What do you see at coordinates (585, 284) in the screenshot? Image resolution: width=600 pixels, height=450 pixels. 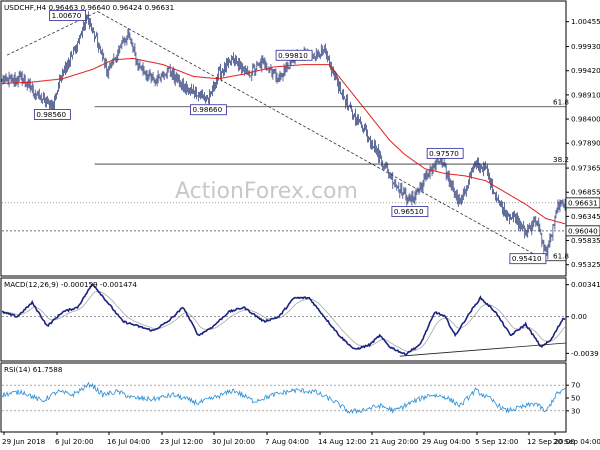 I see `macd-y-tick-label: 0.003412` at bounding box center [585, 284].